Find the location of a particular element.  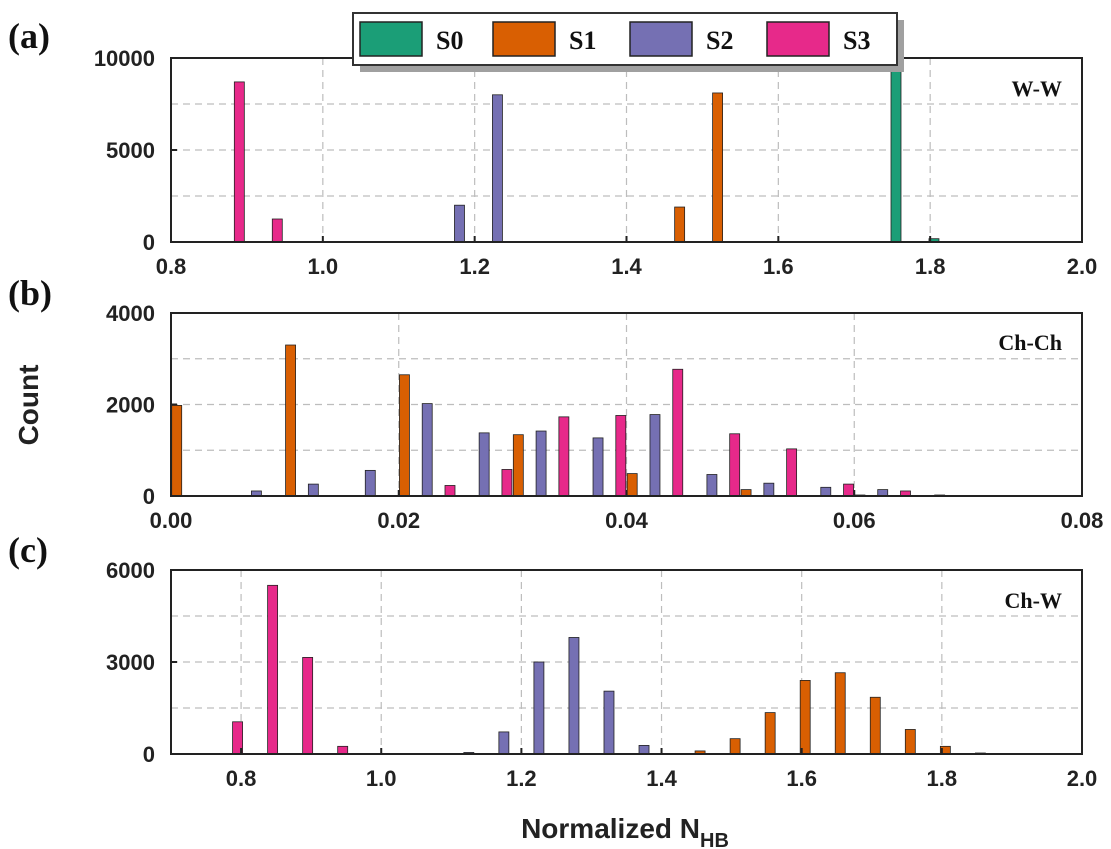

x-tick-label: 0.04 is located at coordinates (627, 520).